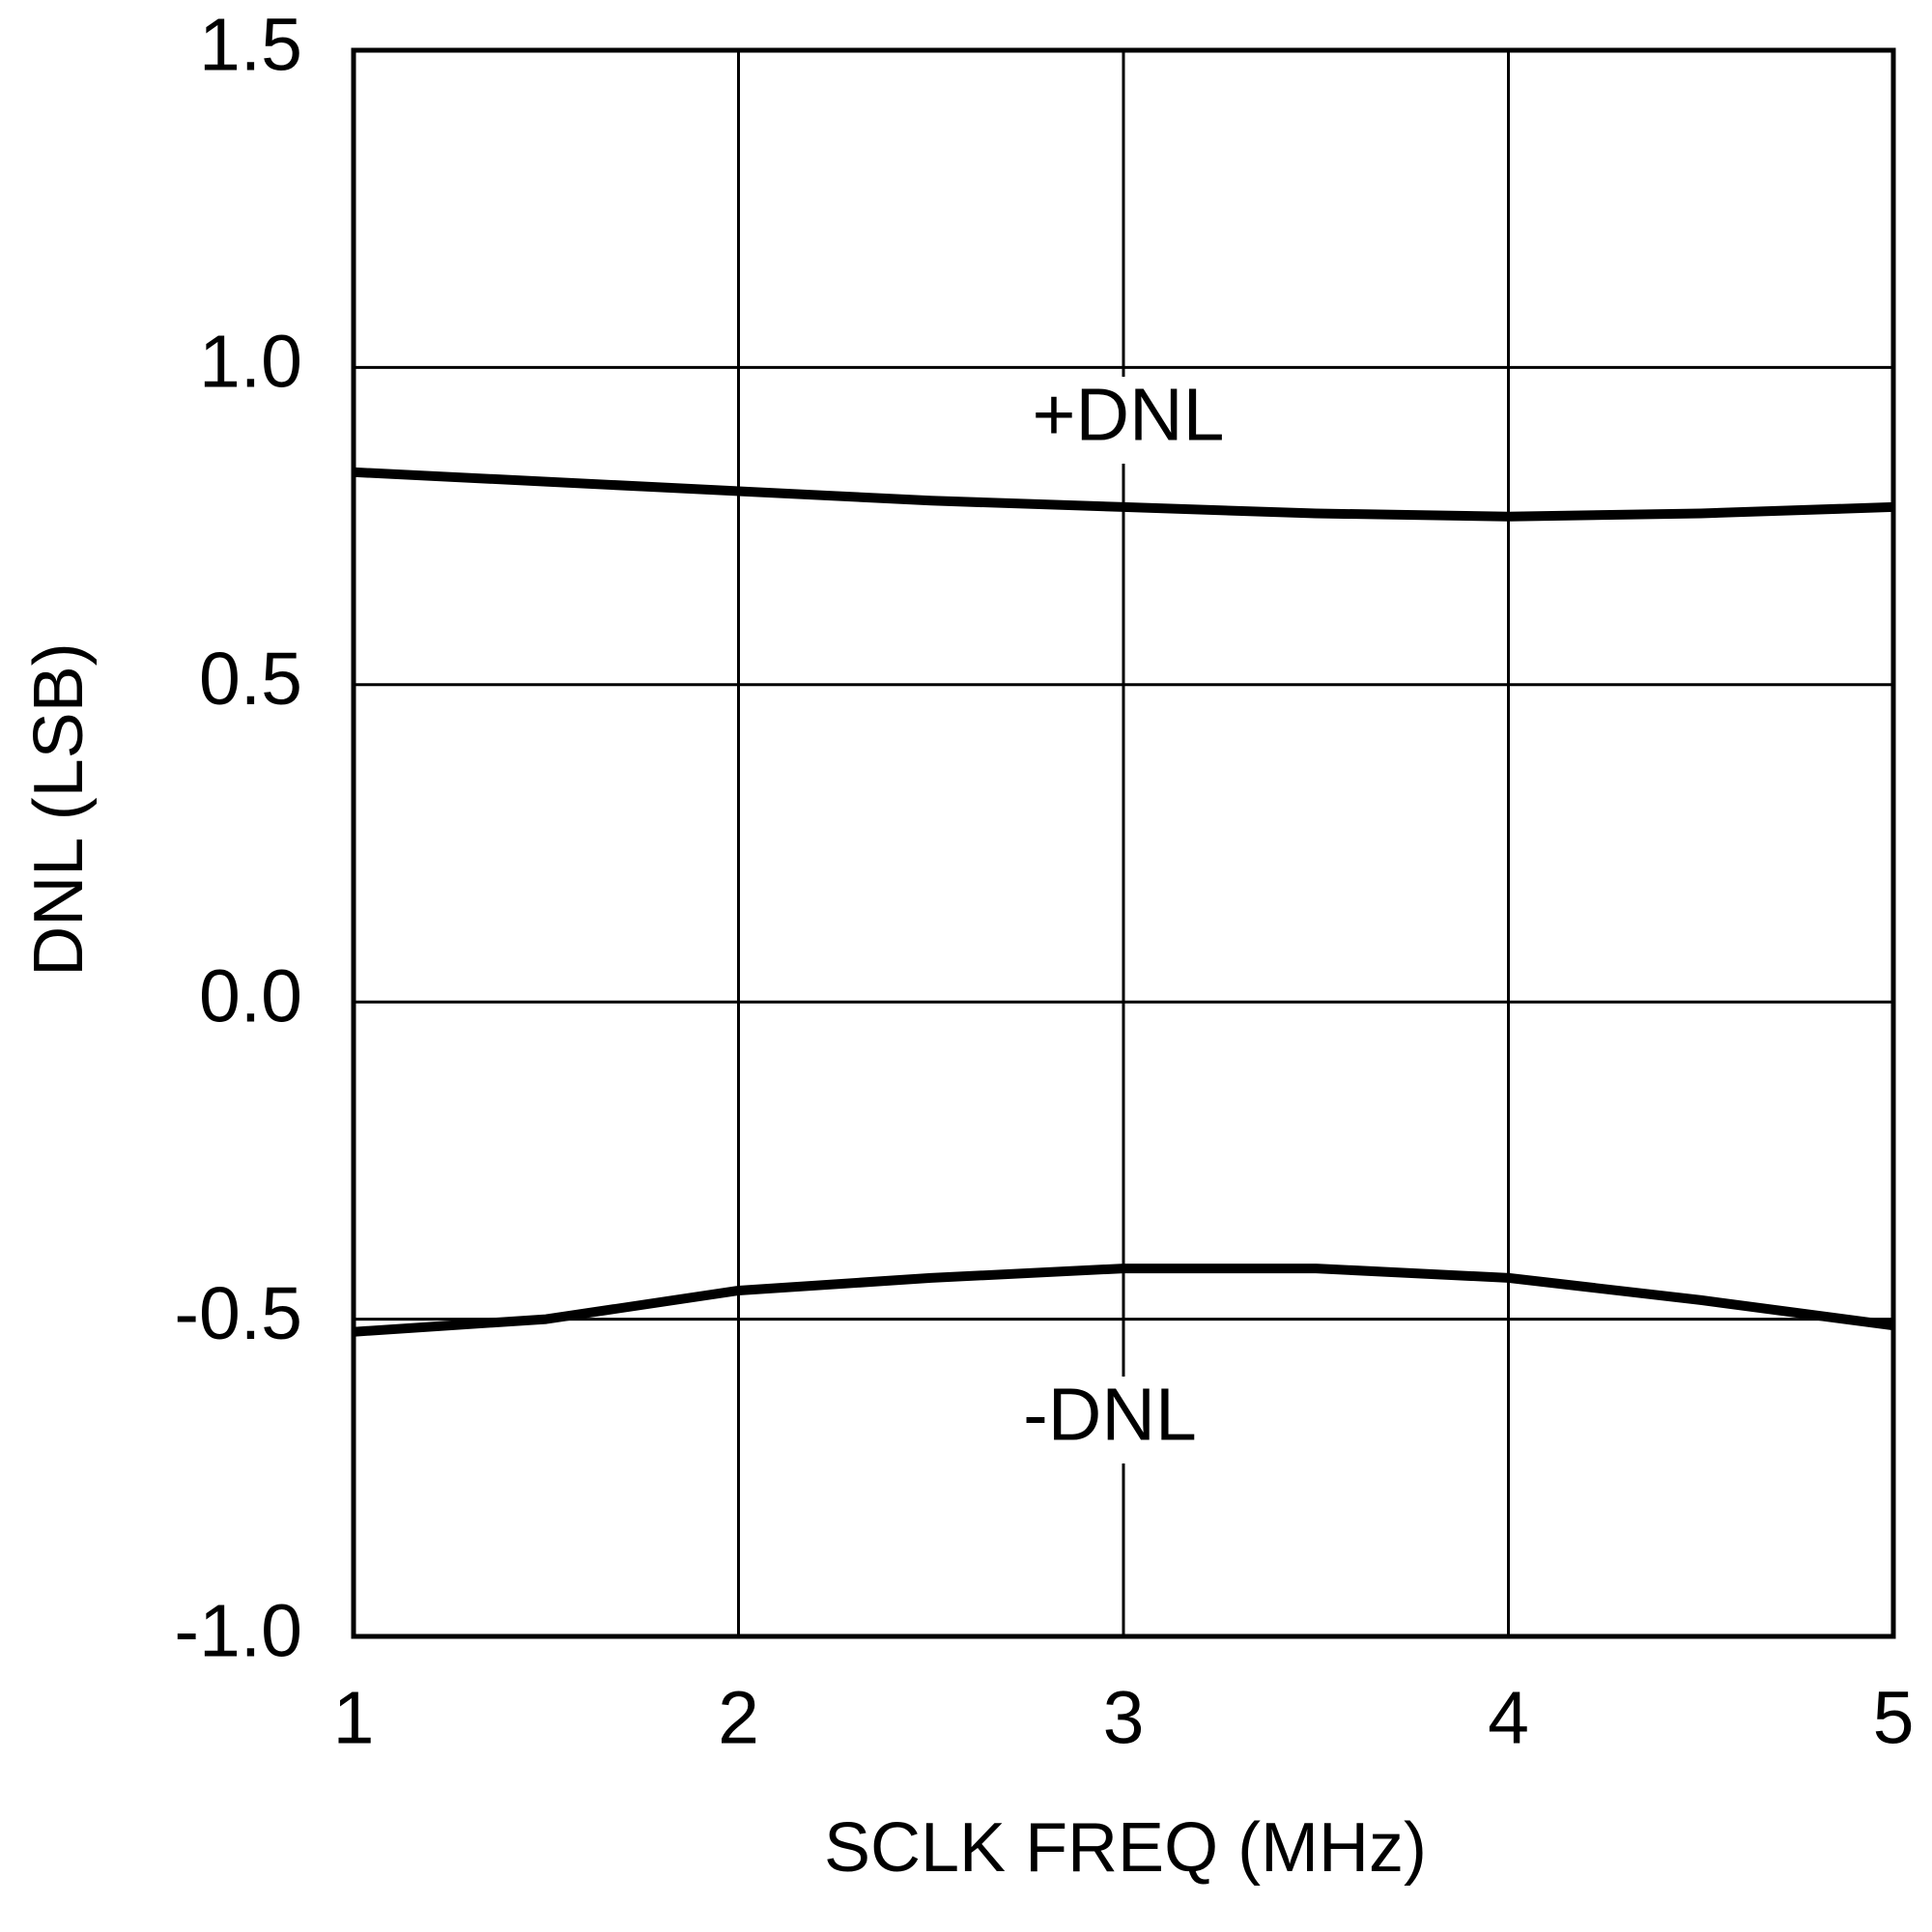 This screenshot has width=1932, height=1932. Describe the element at coordinates (238, 1313) in the screenshot. I see `y-tick-label: -0.5` at that location.